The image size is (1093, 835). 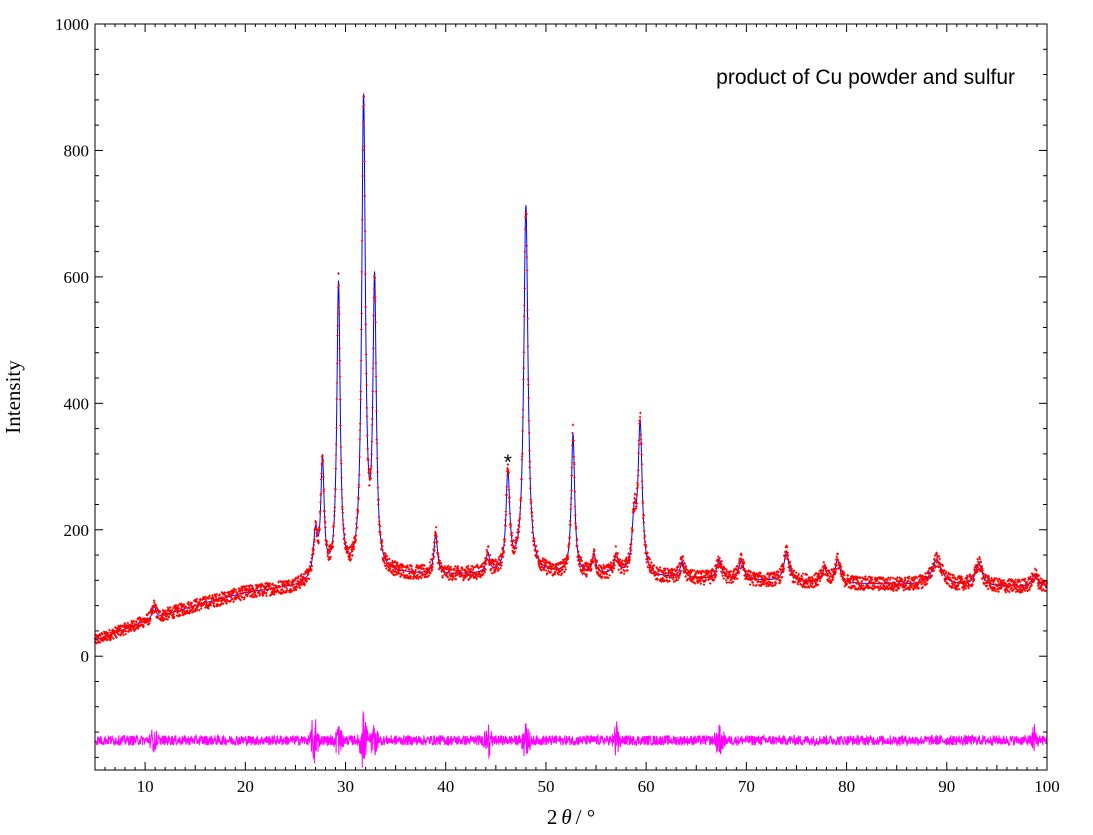 I want to click on x-tick-label: 60, so click(x=646, y=786).